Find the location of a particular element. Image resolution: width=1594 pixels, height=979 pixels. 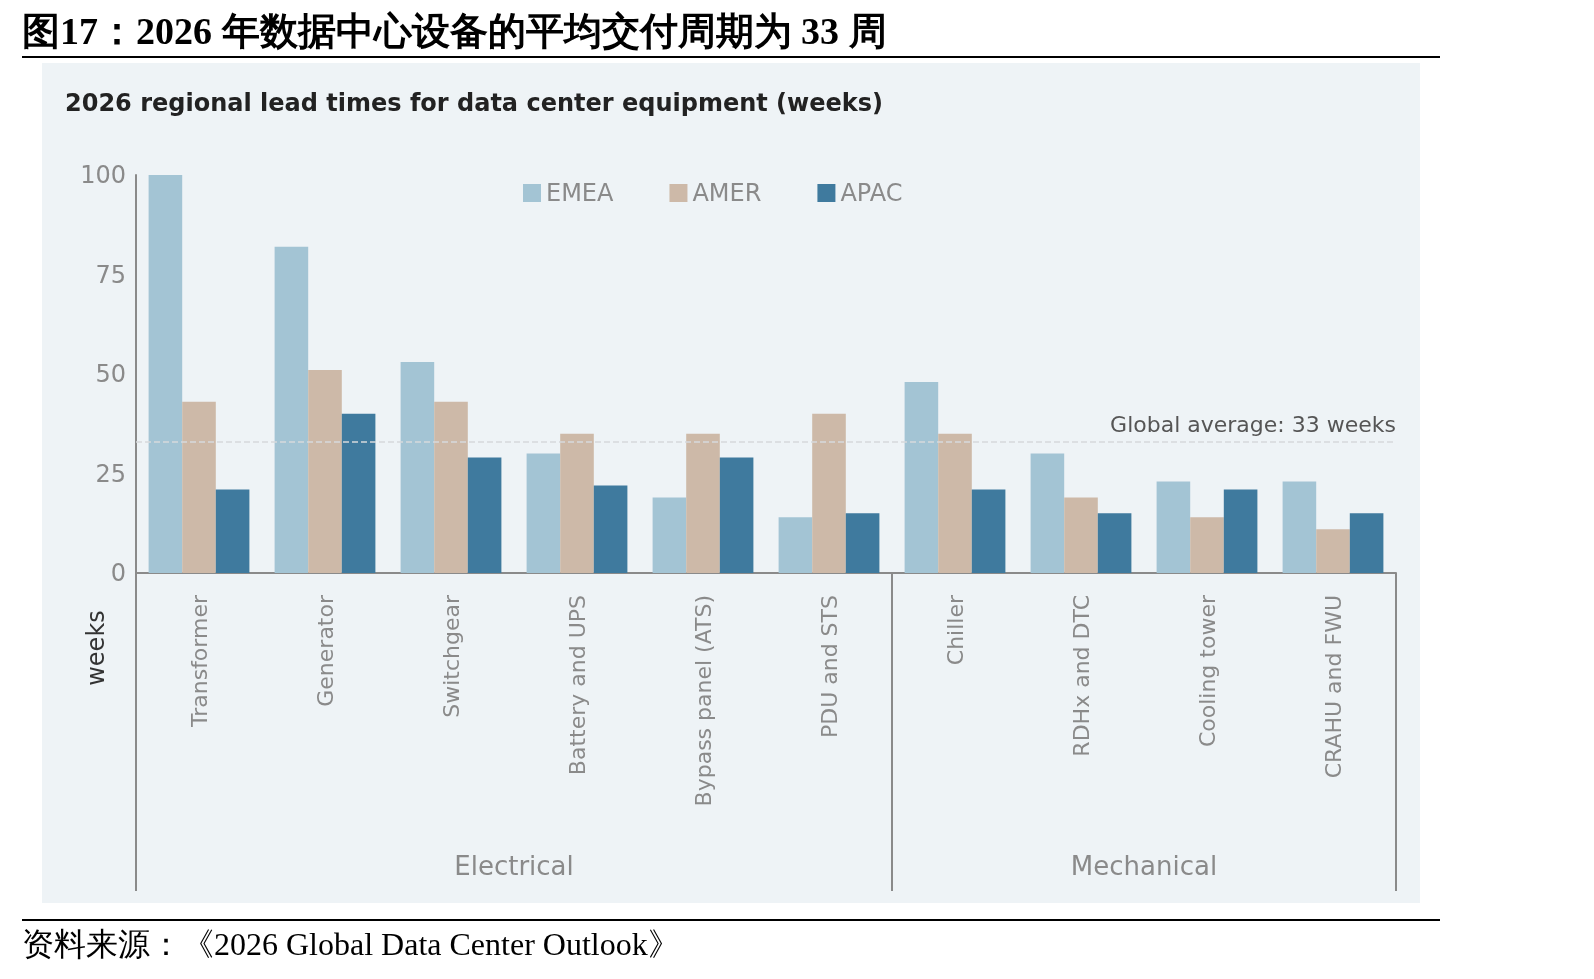

text: Mechanical is located at coordinates (1144, 866).